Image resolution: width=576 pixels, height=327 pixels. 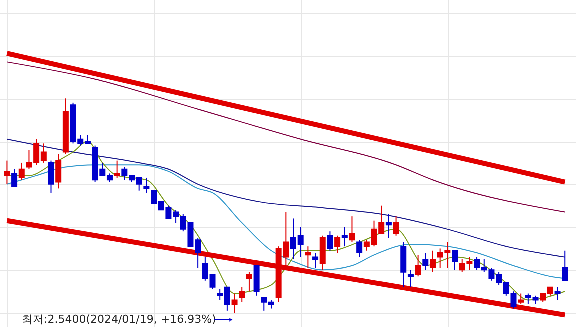 What do you see at coordinates (119, 319) in the screenshot?
I see `annotation: 최저:2.5400(2024/01/19, +16.93%)` at bounding box center [119, 319].